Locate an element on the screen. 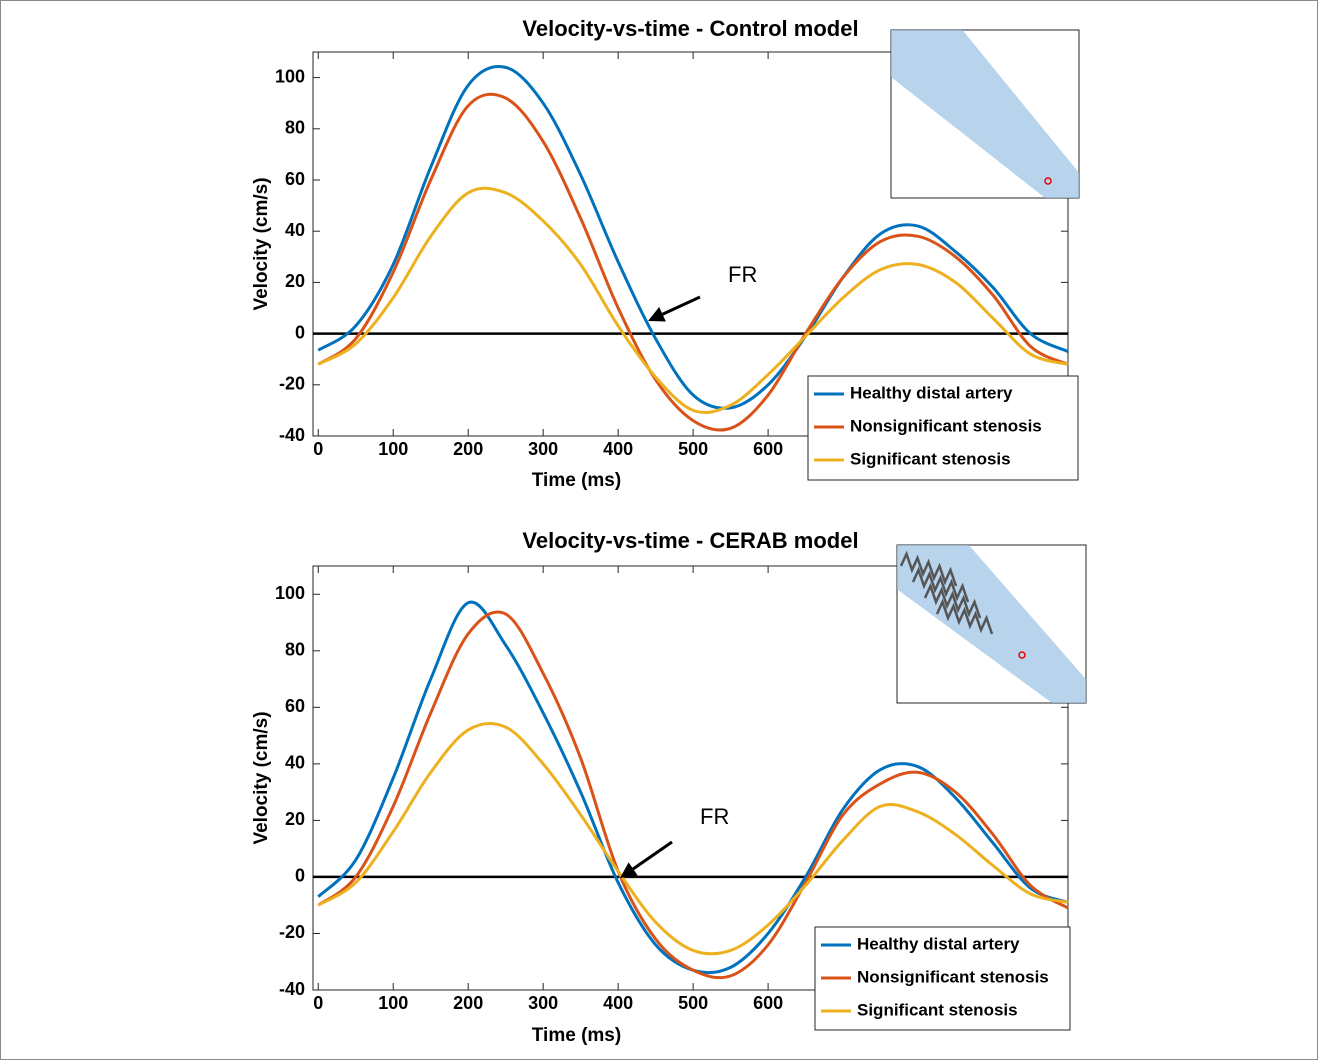 The image size is (1318, 1060). chart-title: Velocity-vs-time - CERAB model is located at coordinates (690, 540).